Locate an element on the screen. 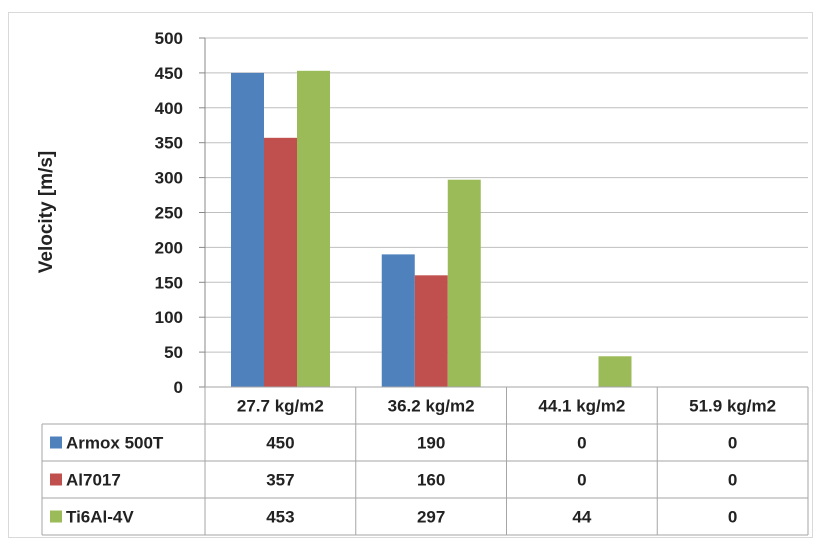  category-label: 27.7 kg/m2 is located at coordinates (280, 406).